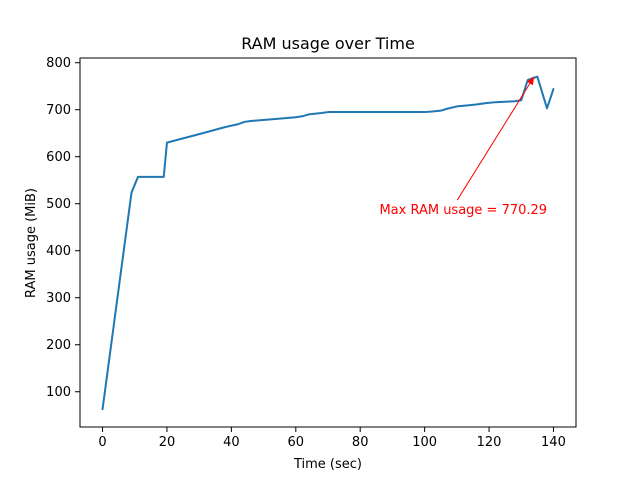 This screenshot has width=640, height=480. What do you see at coordinates (553, 442) in the screenshot?
I see `x-tick-label: 140` at bounding box center [553, 442].